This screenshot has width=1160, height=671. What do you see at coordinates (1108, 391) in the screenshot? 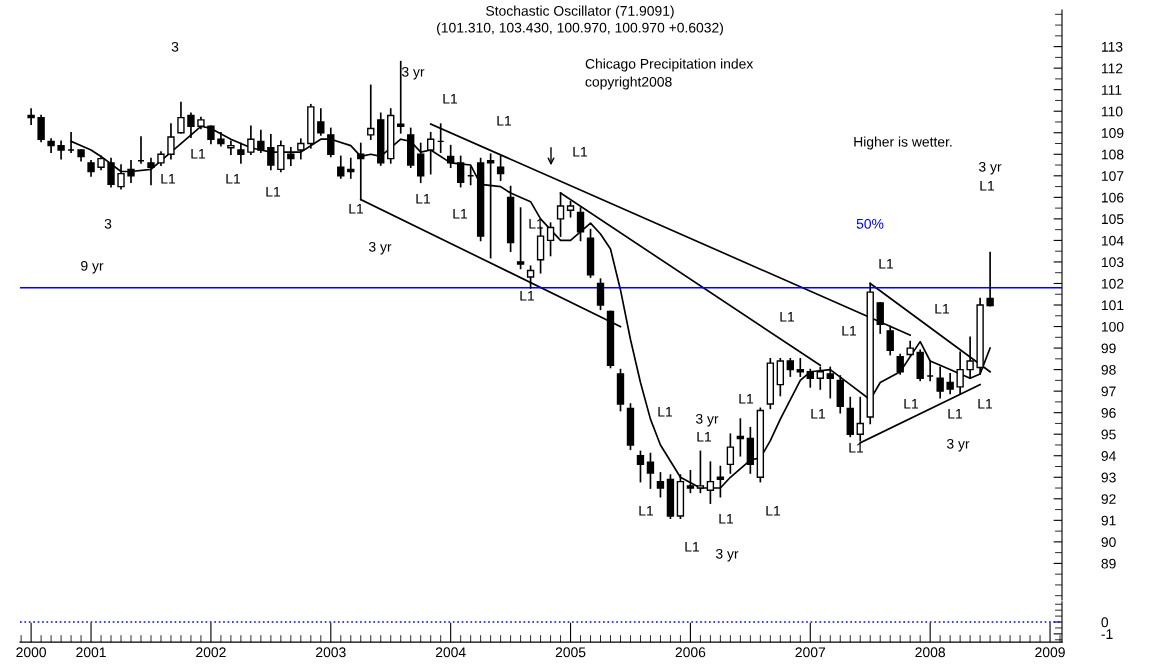
I see `y-tick-label: 97` at bounding box center [1108, 391].